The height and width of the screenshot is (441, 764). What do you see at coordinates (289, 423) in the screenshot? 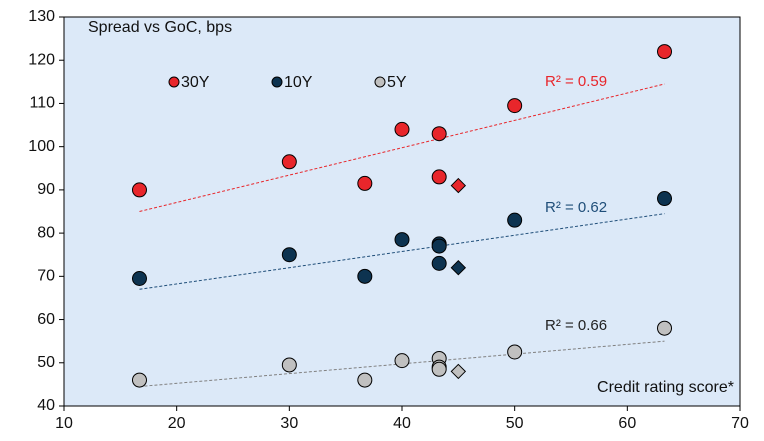
I see `x-tick-label: 30` at bounding box center [289, 423].